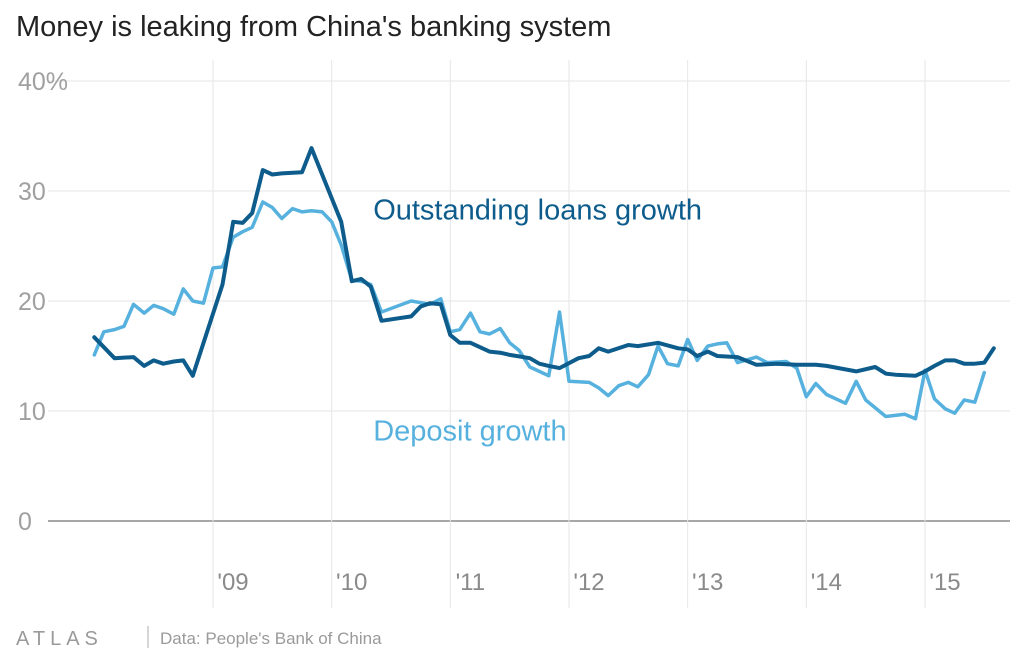 The image size is (1024, 656). Describe the element at coordinates (43, 82) in the screenshot. I see `y-tick-label: 40%` at that location.